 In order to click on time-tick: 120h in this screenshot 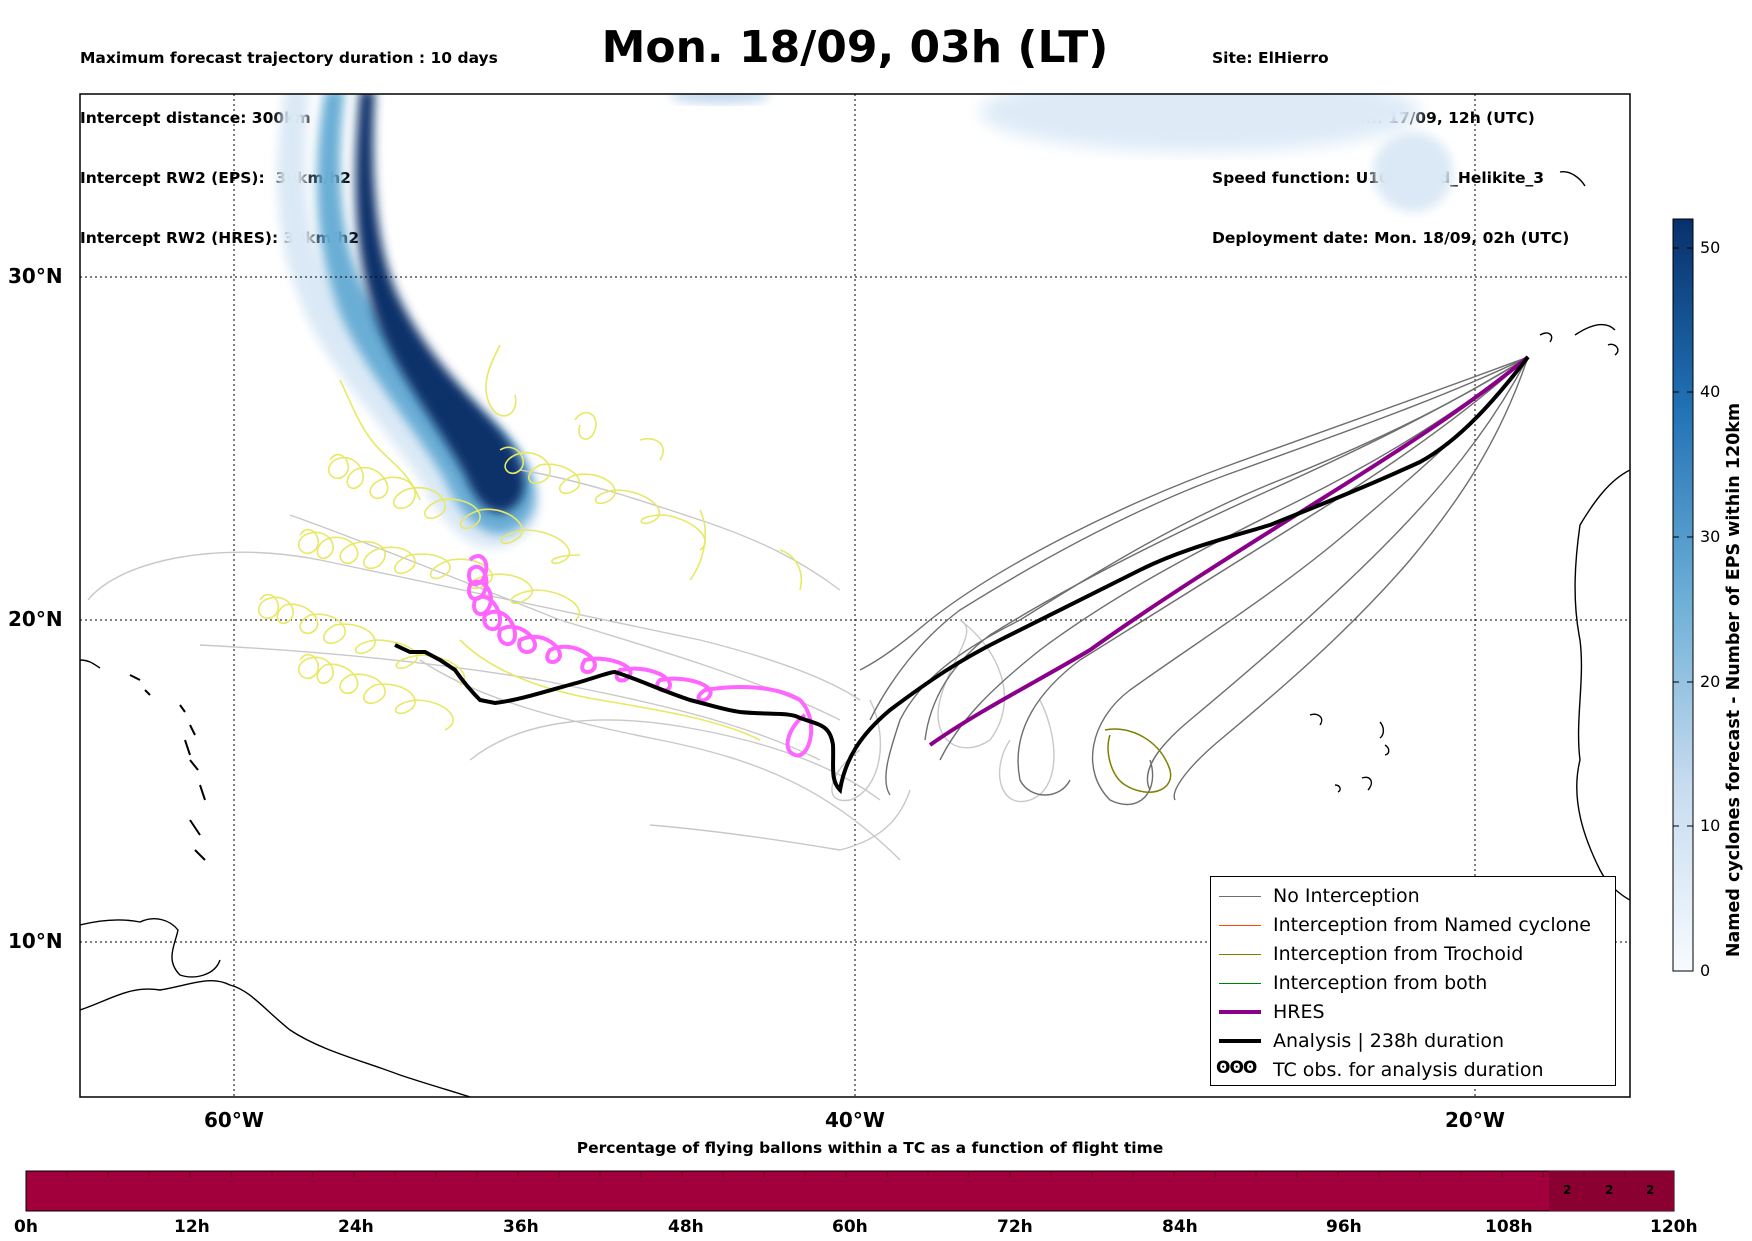, I will do `click(1674, 1227)`.